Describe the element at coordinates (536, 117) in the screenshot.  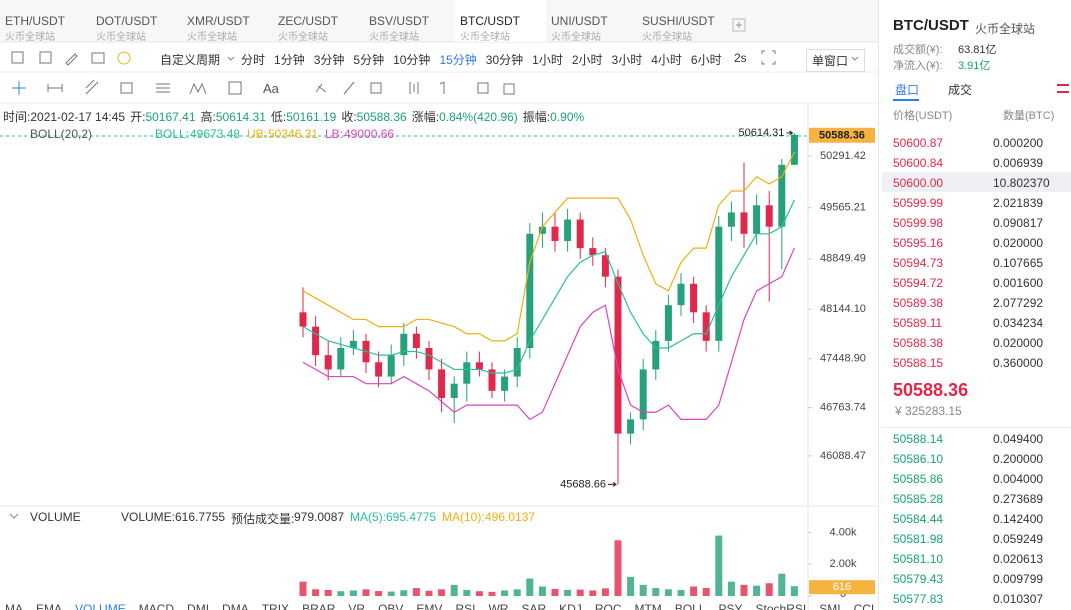
I see `info-label: 振幅:` at that location.